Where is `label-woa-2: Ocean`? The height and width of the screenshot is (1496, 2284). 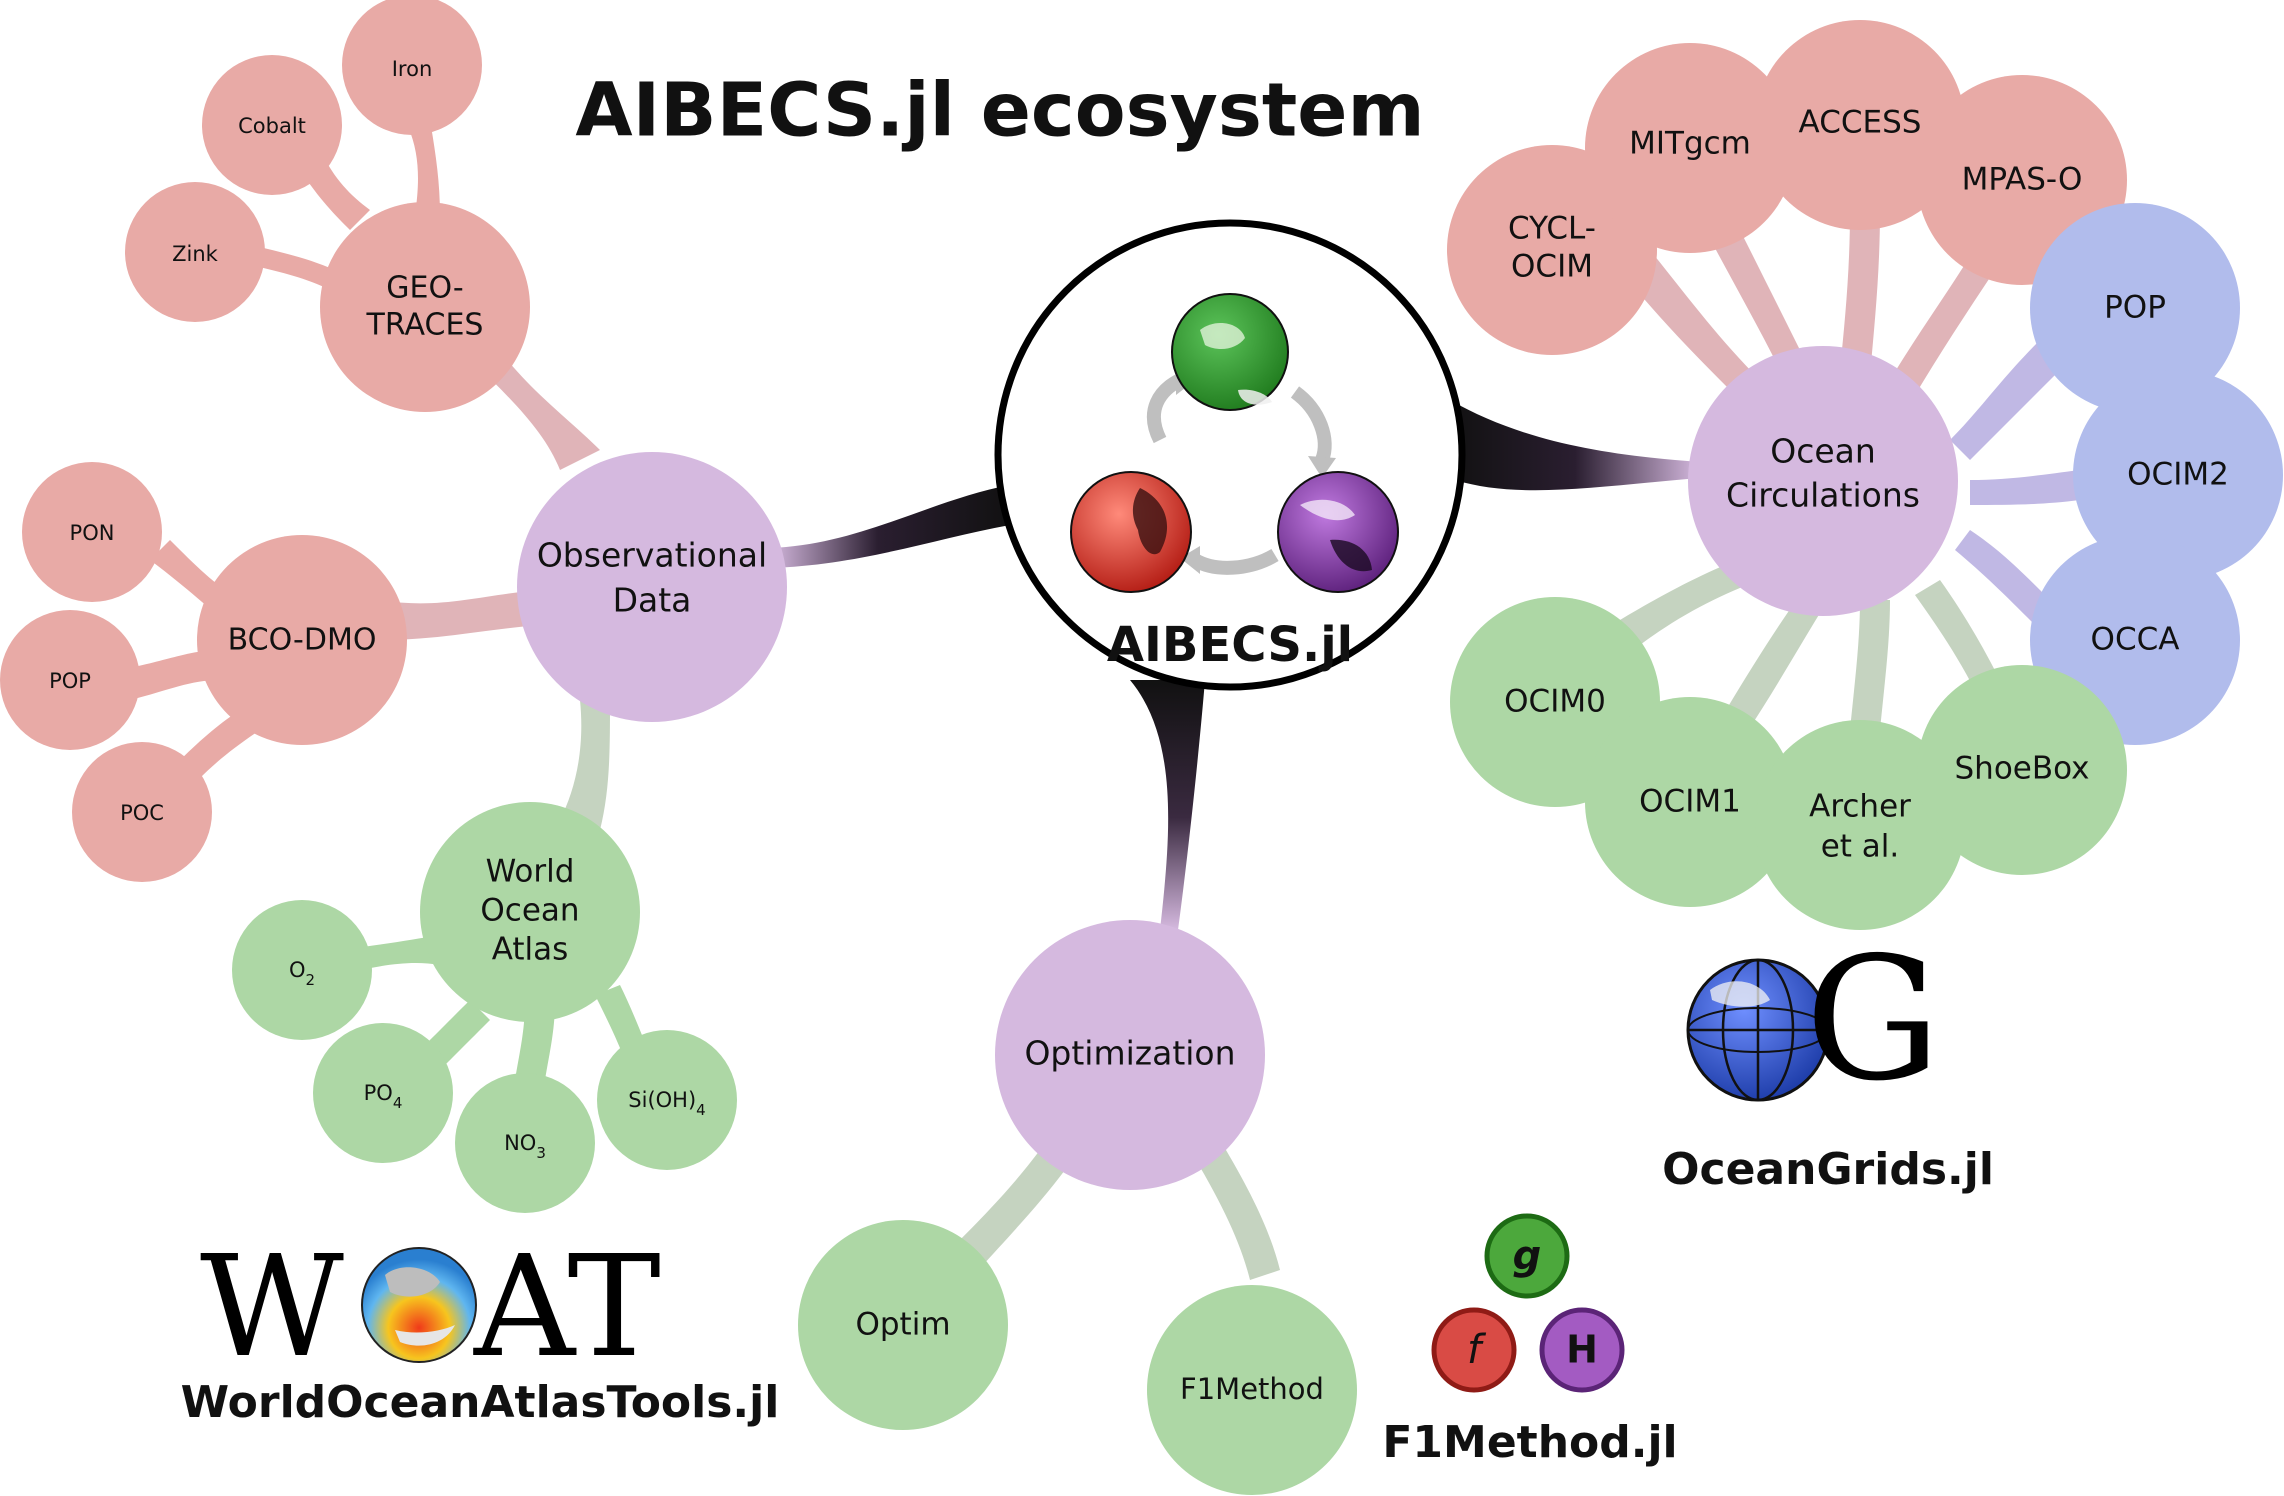
label-woa-2: Ocean is located at coordinates (529, 911).